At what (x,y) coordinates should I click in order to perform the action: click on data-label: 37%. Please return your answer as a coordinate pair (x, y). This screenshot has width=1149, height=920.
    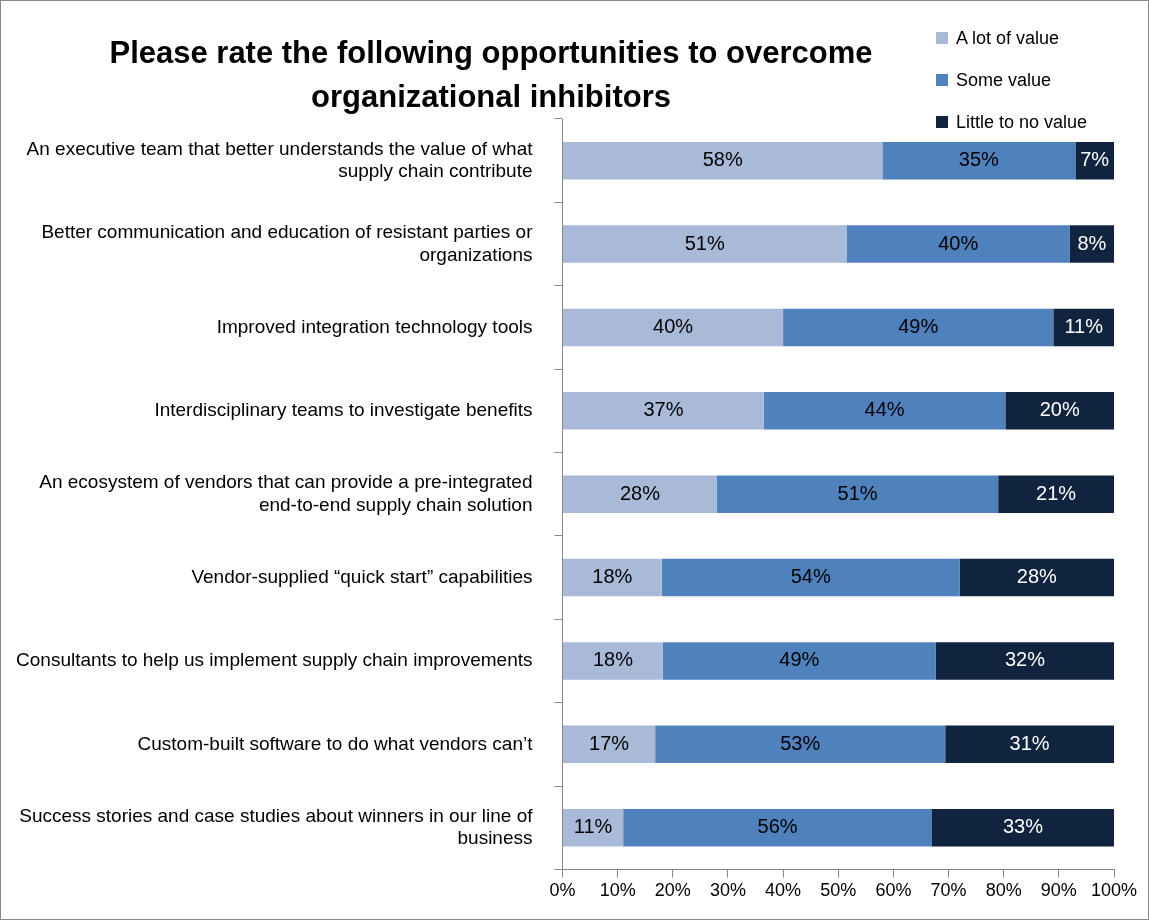
    Looking at the image, I should click on (663, 409).